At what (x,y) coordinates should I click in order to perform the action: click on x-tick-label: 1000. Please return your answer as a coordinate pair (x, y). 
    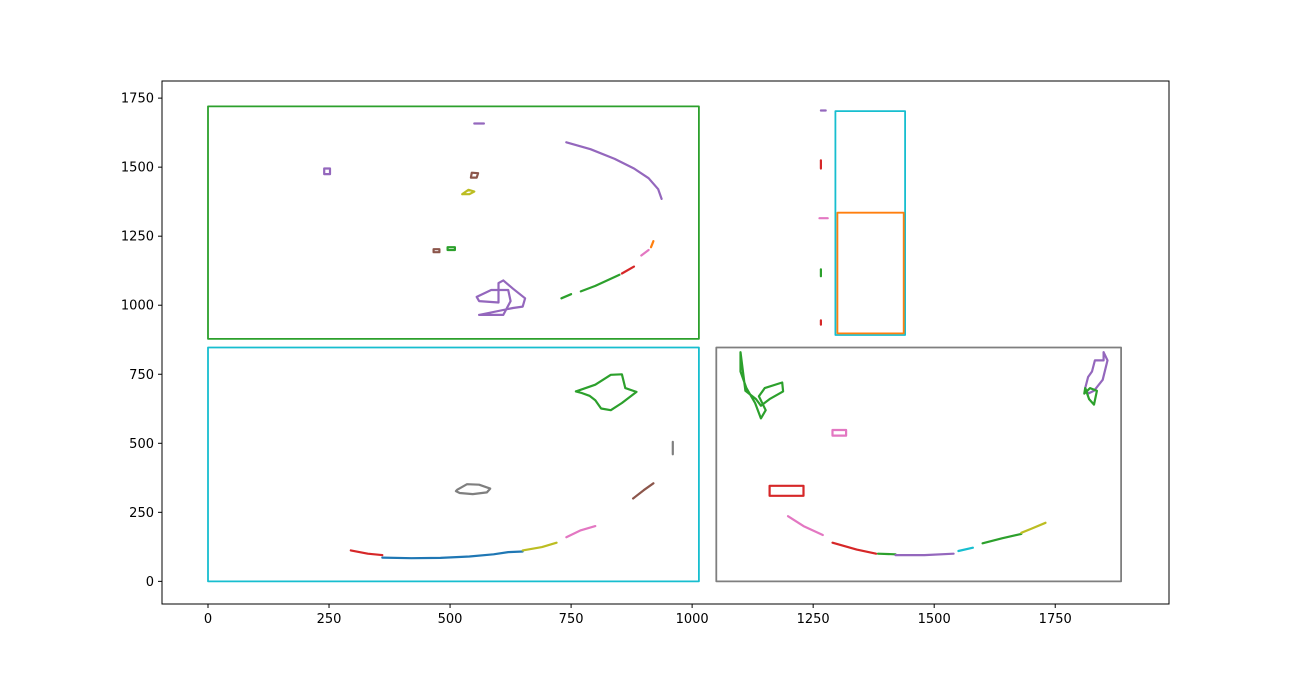
    Looking at the image, I should click on (692, 619).